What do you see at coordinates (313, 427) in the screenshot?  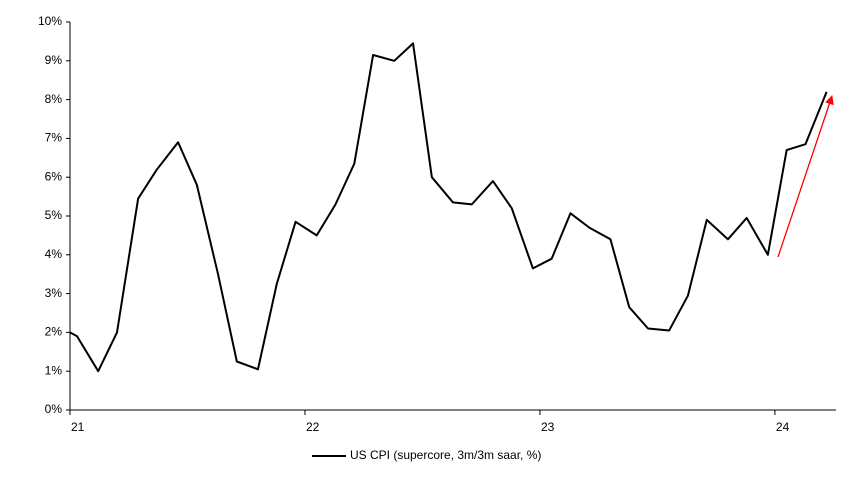 I see `x-tick-label: 22` at bounding box center [313, 427].